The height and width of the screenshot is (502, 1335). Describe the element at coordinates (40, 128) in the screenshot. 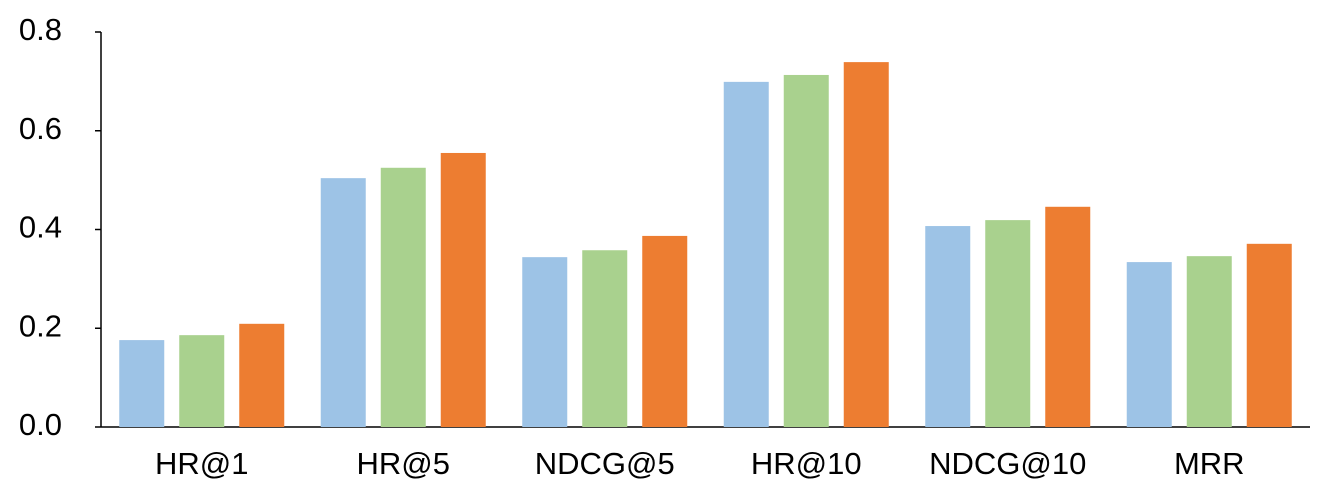

I see `y-tick-label: 0.6` at that location.